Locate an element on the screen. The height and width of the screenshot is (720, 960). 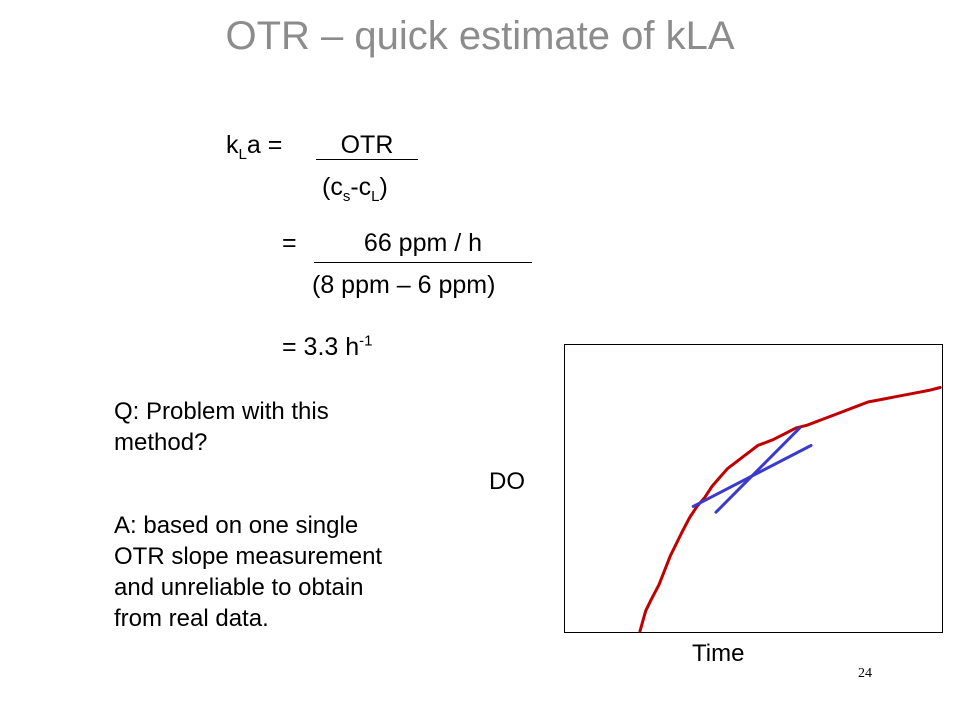
kla-equals: a = is located at coordinates (264, 145).